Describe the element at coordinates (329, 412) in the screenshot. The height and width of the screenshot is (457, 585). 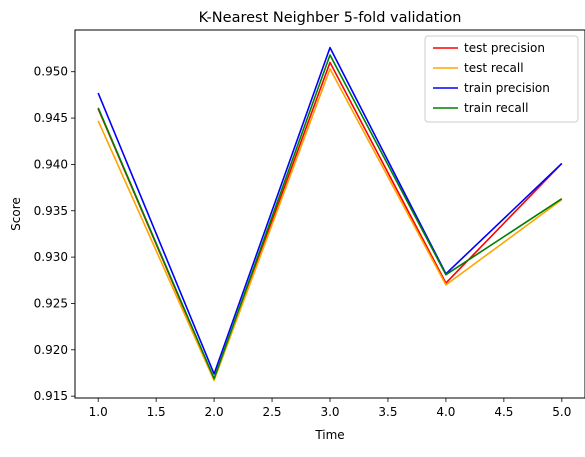
I see `x-tick-label: 3.0` at that location.